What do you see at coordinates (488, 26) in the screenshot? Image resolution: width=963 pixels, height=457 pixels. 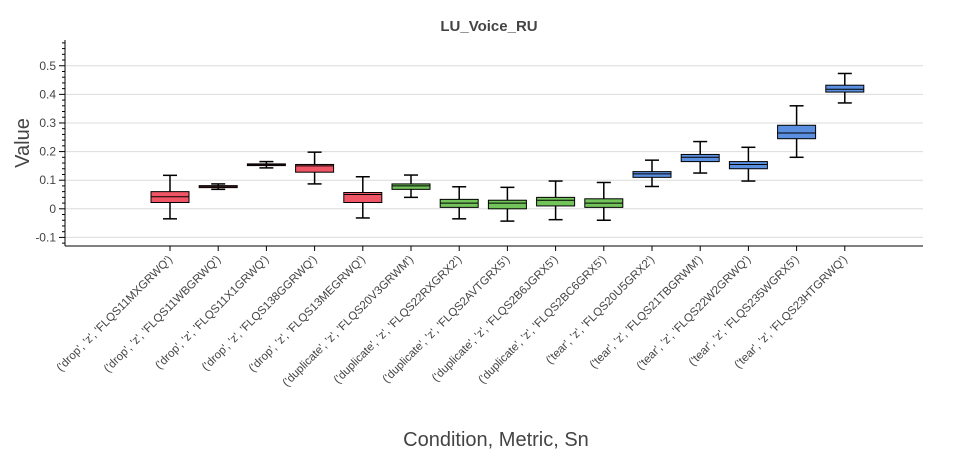 I see `chart-title: LU_Voice_RU` at bounding box center [488, 26].